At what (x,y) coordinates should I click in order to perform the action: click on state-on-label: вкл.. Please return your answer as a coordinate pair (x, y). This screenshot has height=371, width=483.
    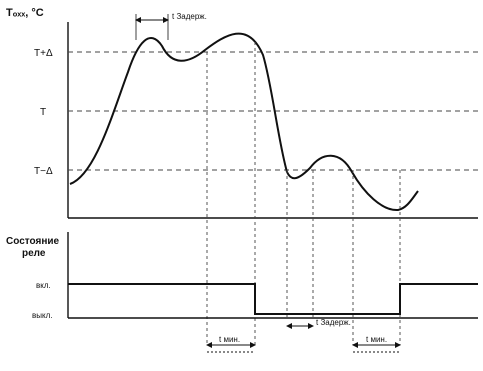
    Looking at the image, I should click on (43, 285).